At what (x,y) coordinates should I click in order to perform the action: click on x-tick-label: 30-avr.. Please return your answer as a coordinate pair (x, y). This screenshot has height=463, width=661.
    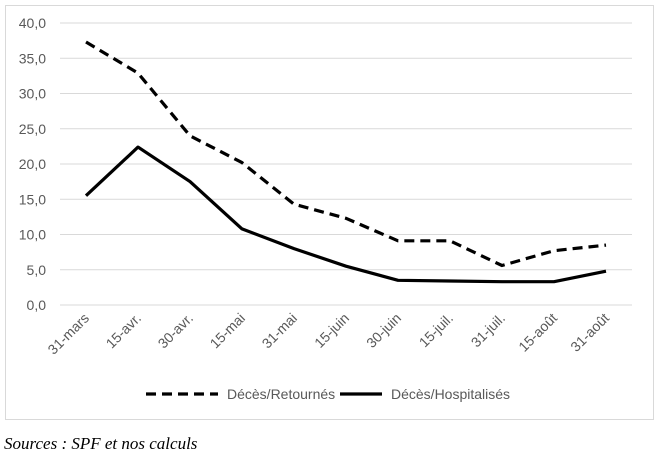
    Looking at the image, I should click on (176, 331).